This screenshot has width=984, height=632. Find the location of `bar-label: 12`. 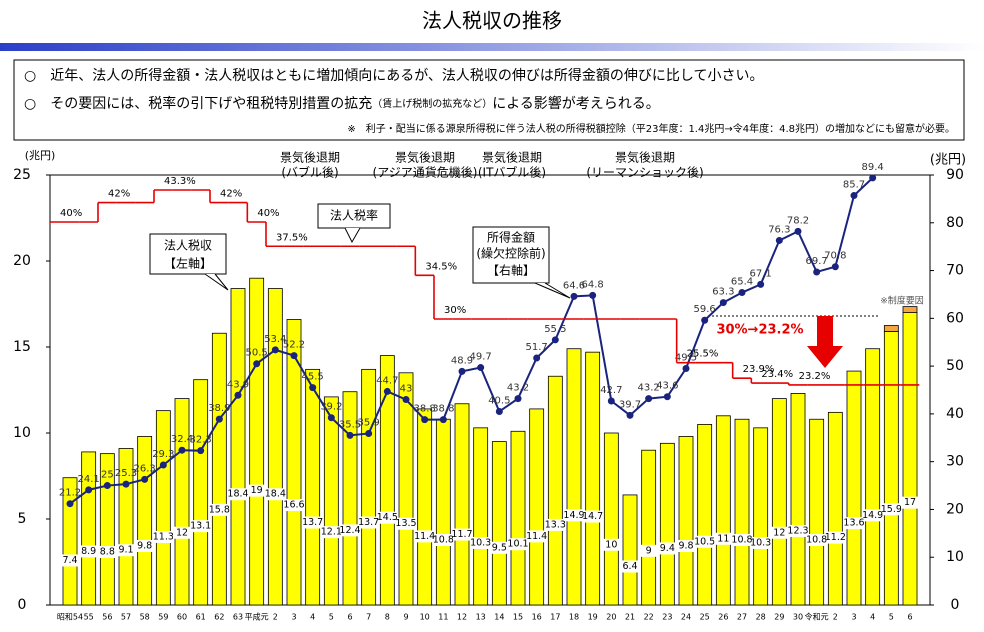

bar-label: 12 is located at coordinates (182, 532).